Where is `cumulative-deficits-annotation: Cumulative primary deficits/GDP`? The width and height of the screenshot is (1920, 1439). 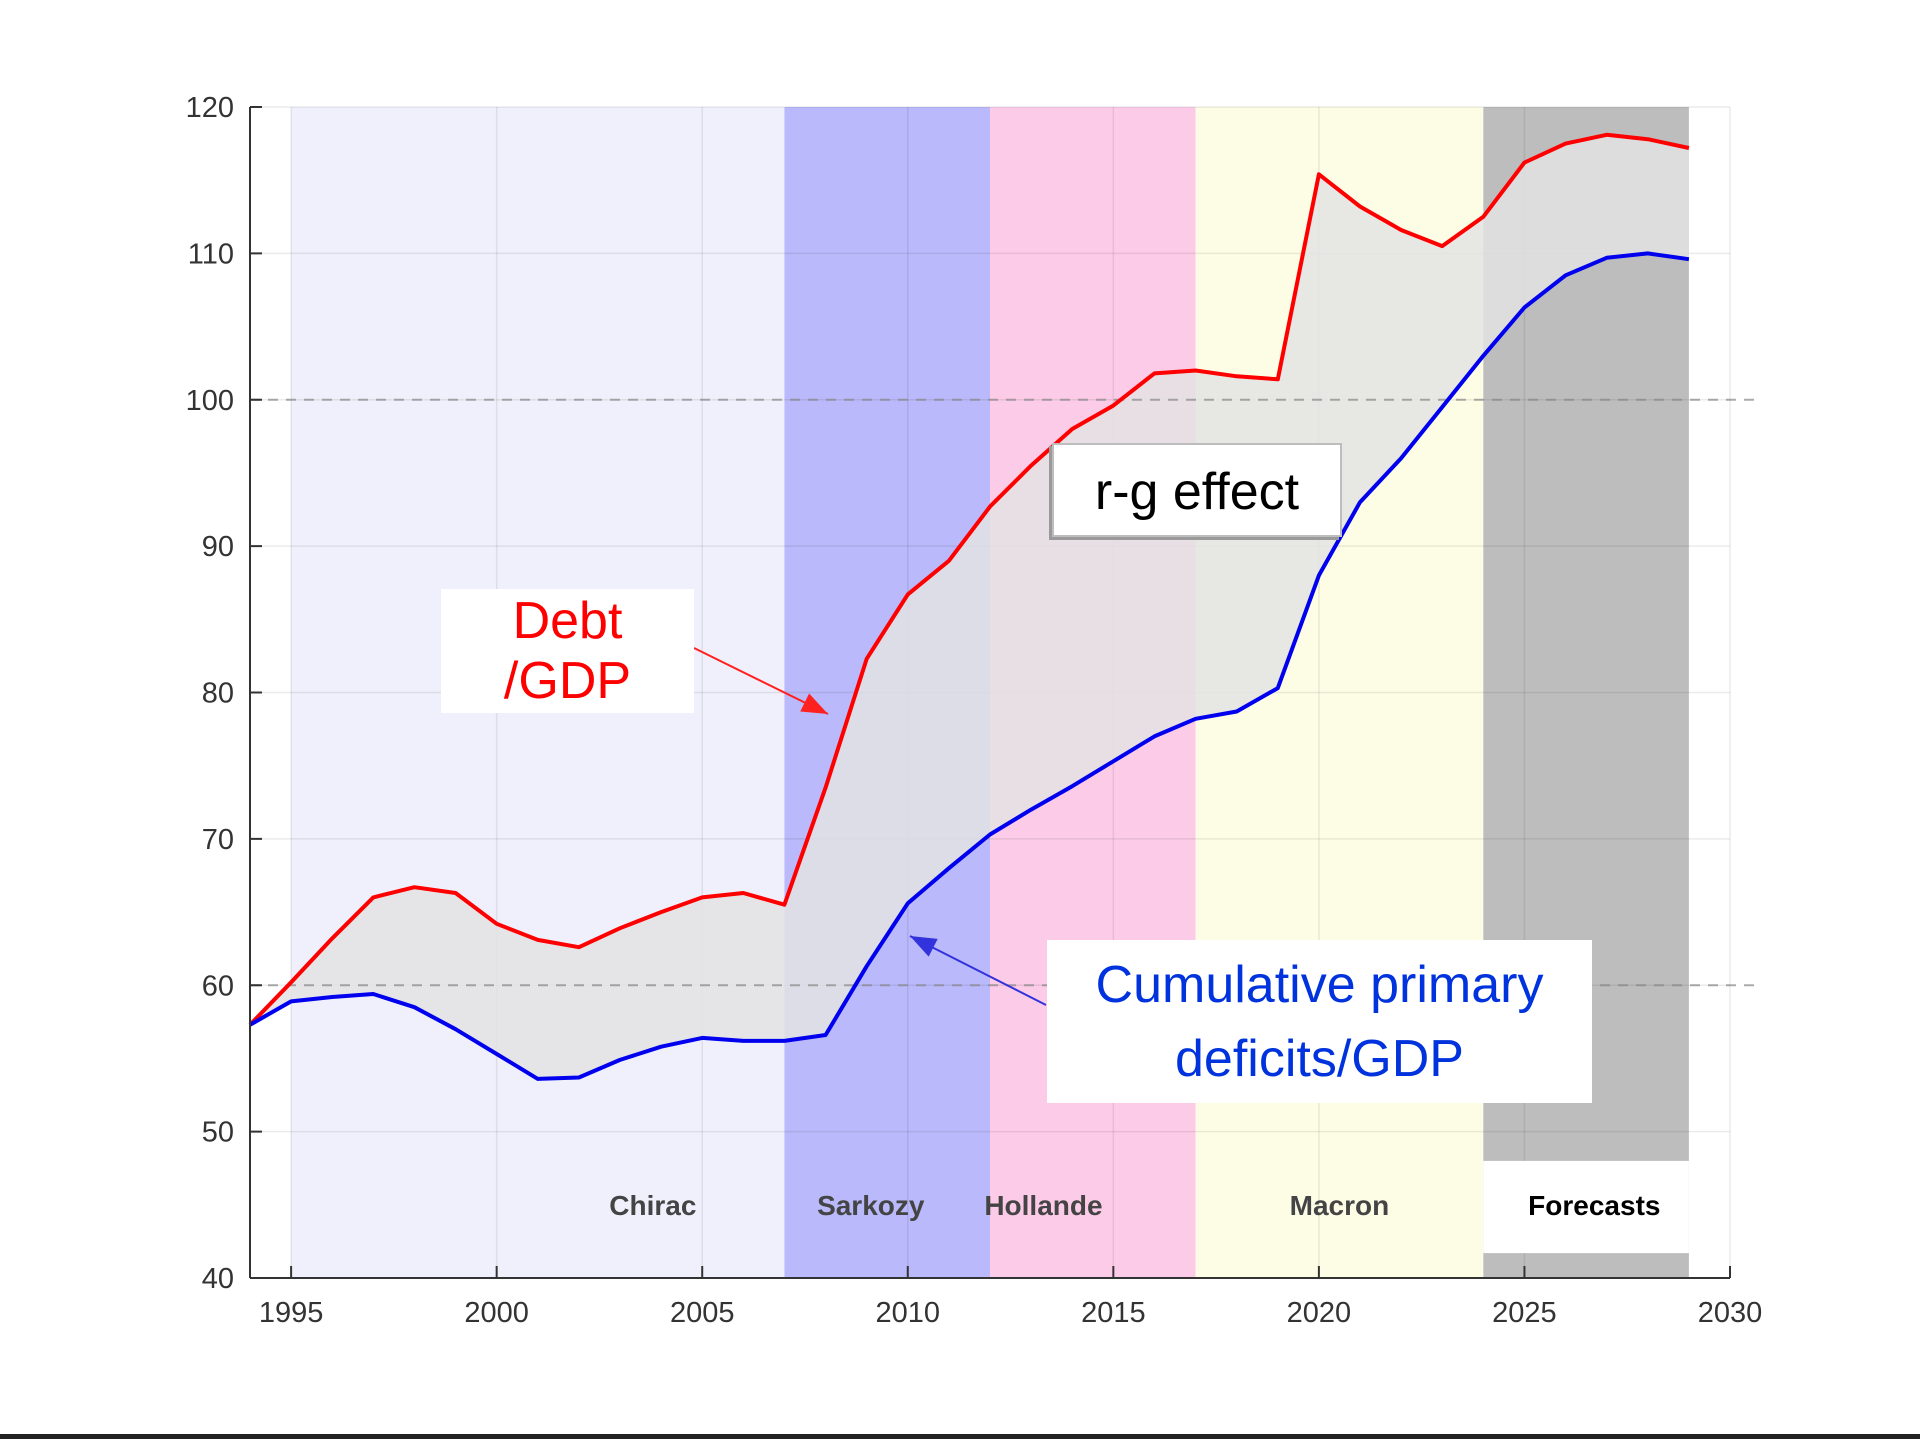 cumulative-deficits-annotation: Cumulative primary deficits/GDP is located at coordinates (1319, 1021).